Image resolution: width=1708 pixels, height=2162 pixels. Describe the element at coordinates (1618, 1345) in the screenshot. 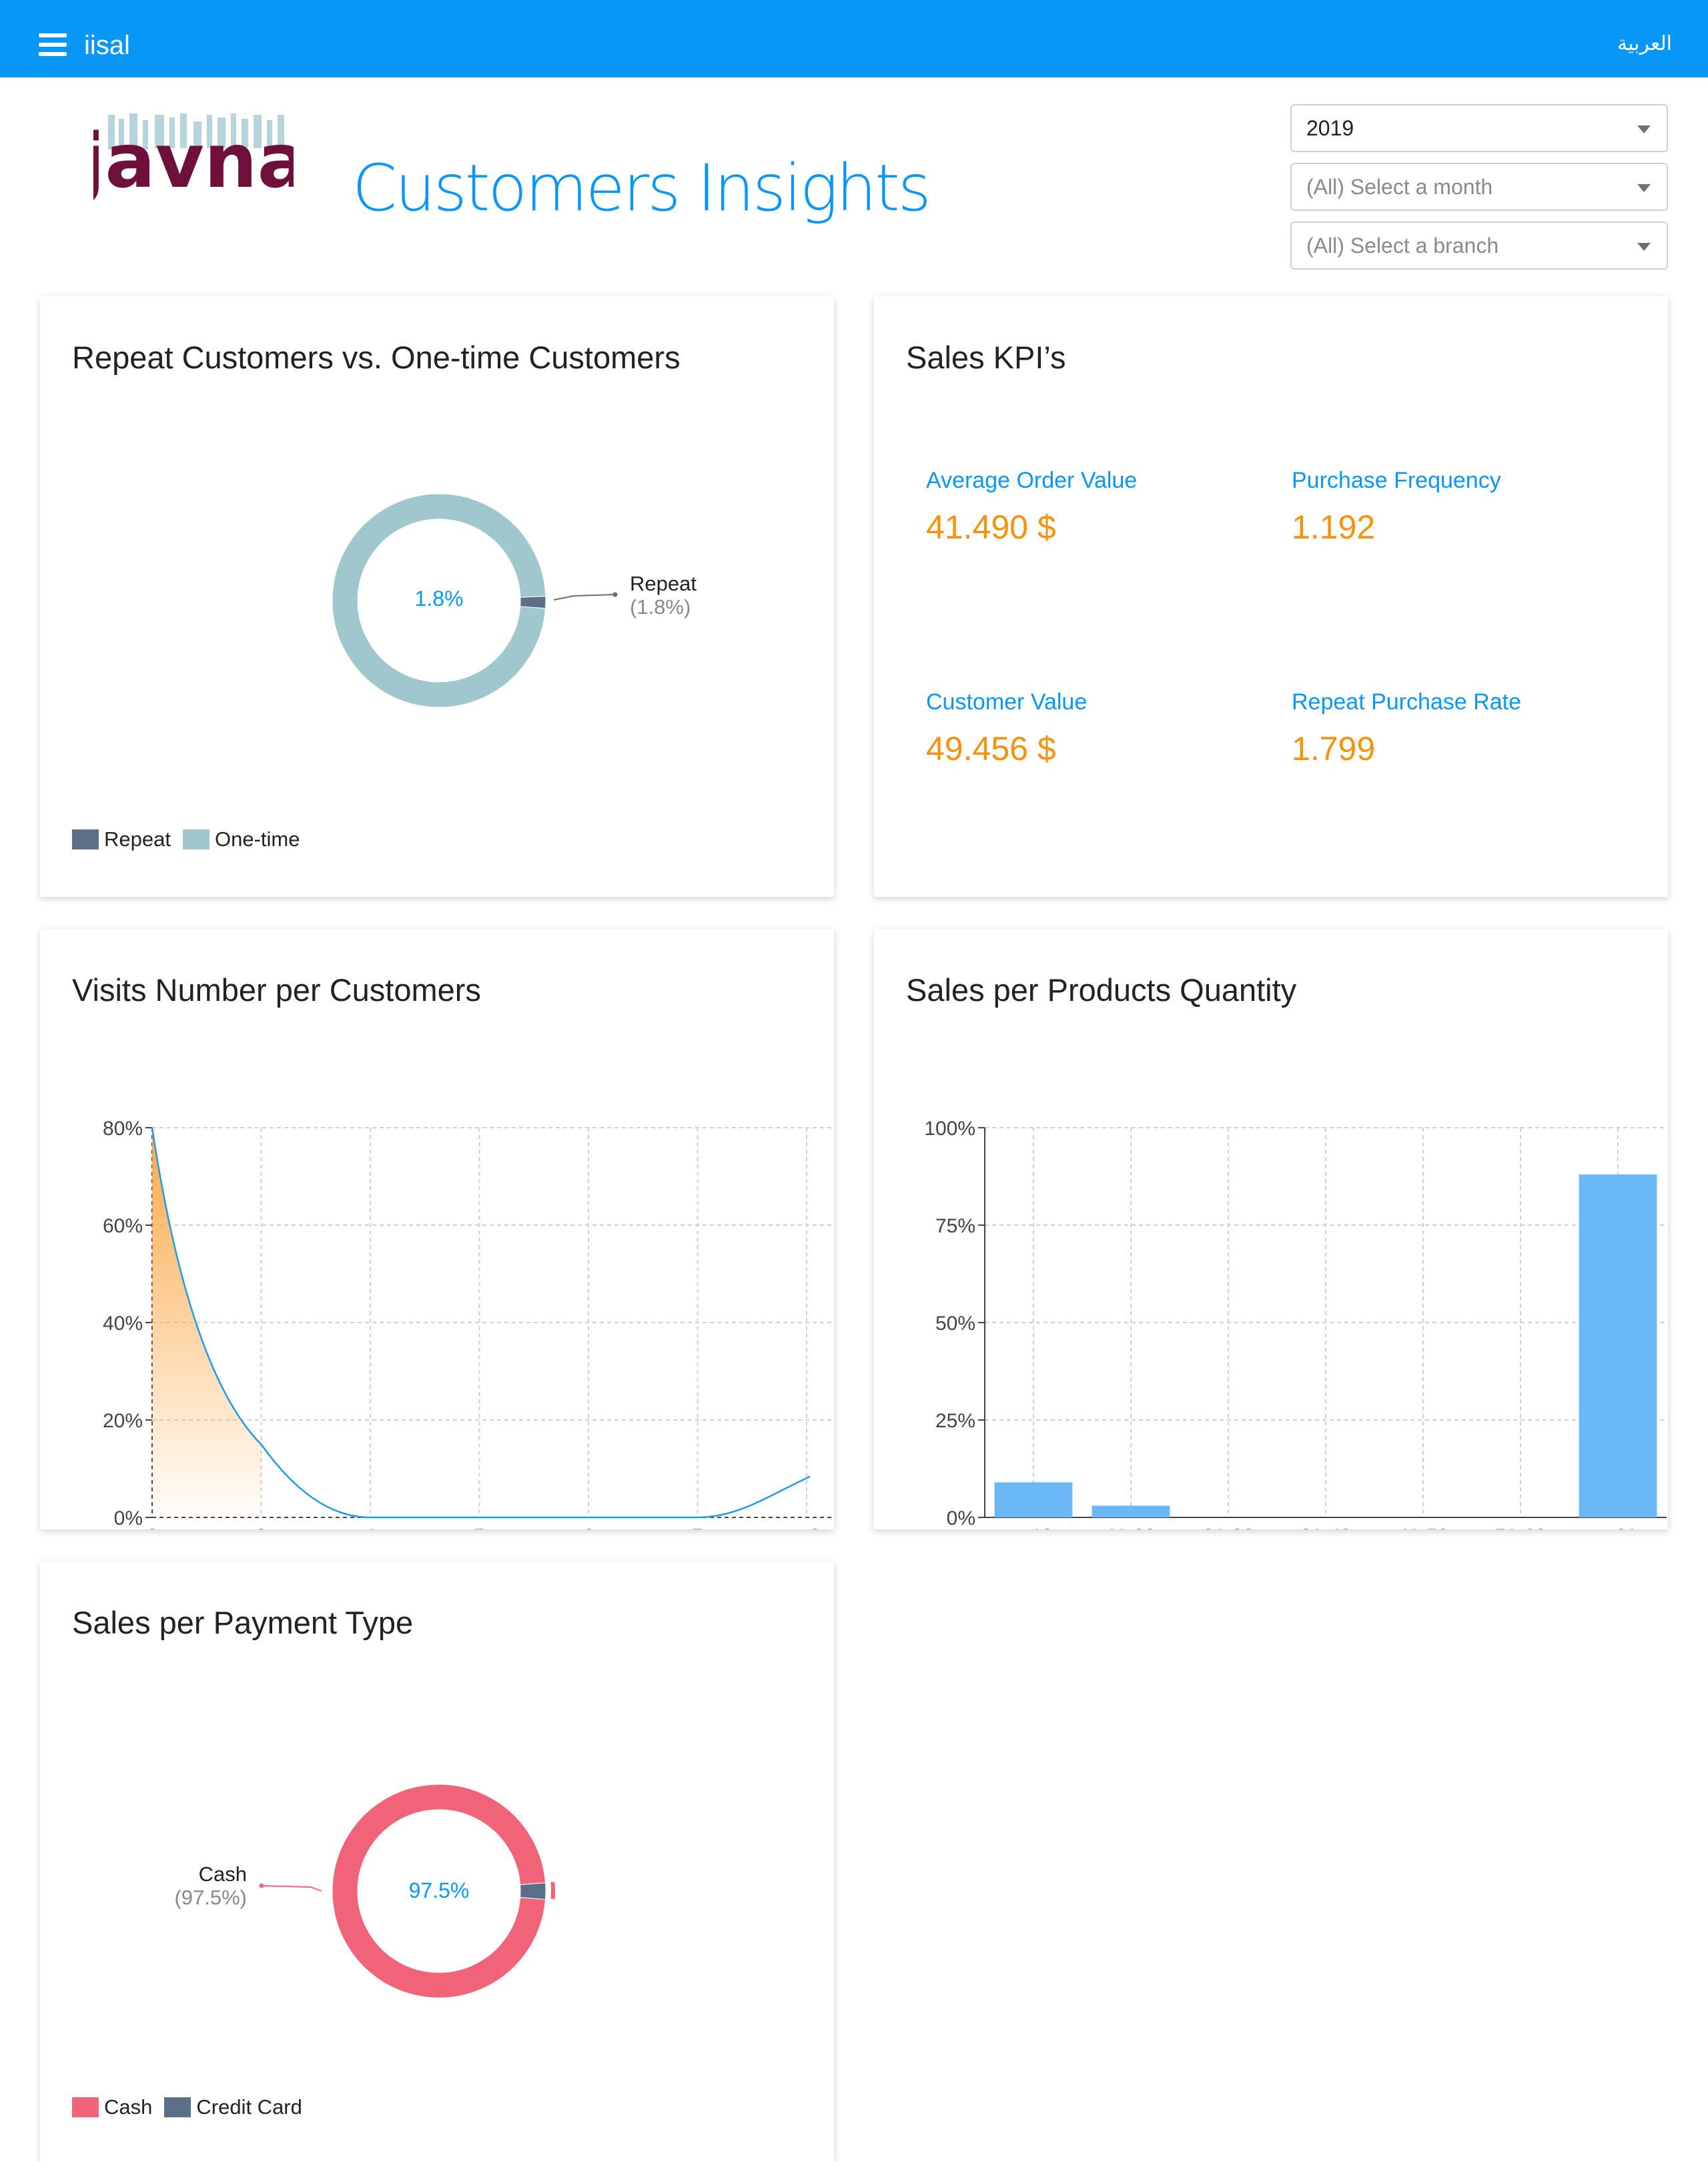

I see `bar-≥ 61` at that location.